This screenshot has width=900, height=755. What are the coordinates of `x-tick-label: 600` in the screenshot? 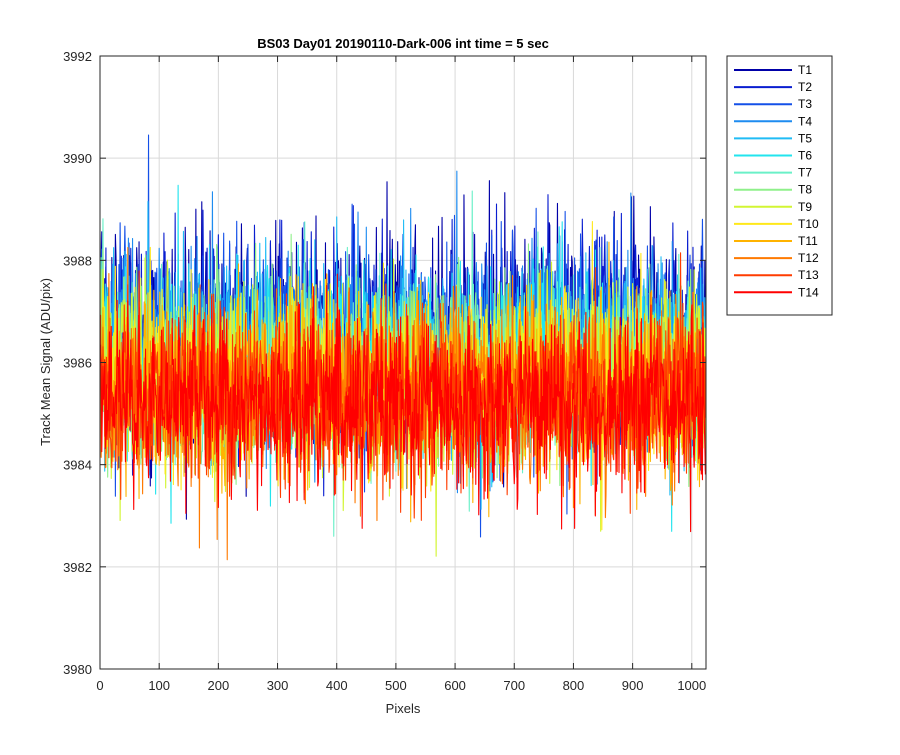 It's located at (455, 685).